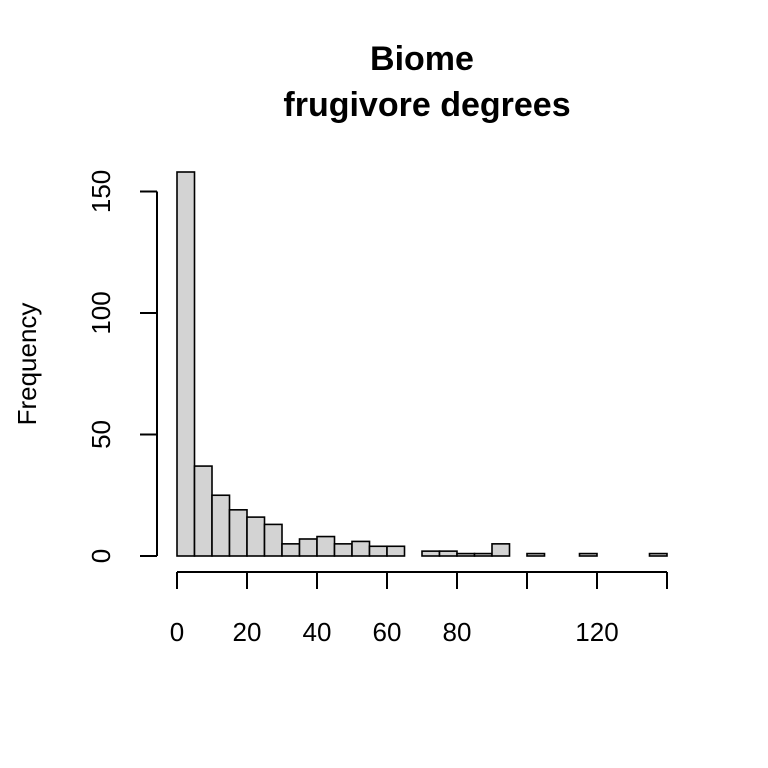 This screenshot has height=768, width=768. Describe the element at coordinates (596, 632) in the screenshot. I see `x-tick-label: 120` at that location.